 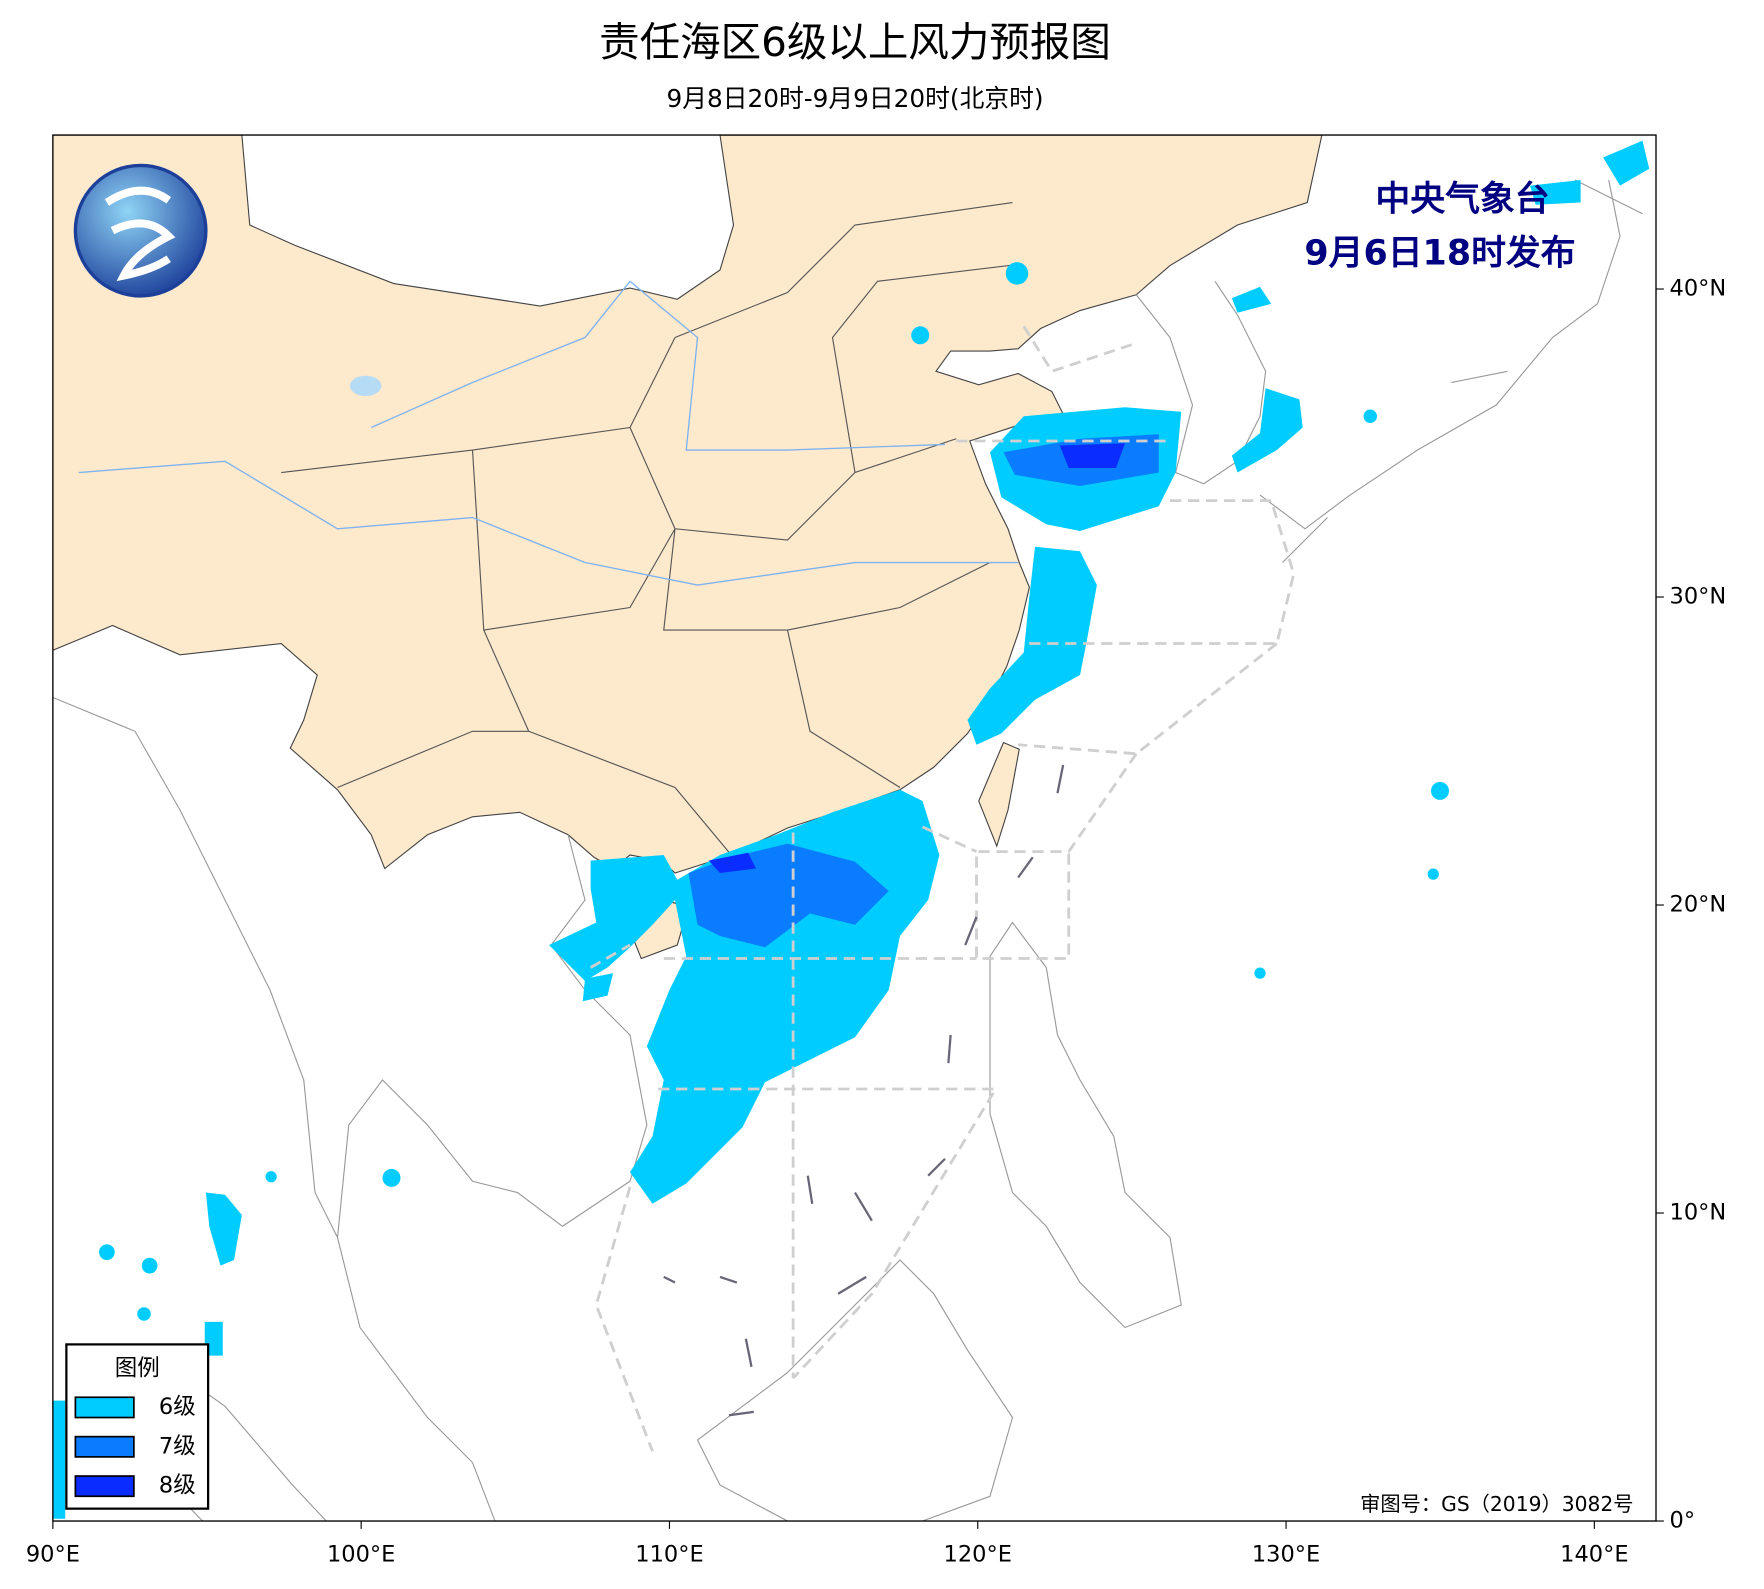 What do you see at coordinates (137, 1369) in the screenshot?
I see `legend-title: 图例` at bounding box center [137, 1369].